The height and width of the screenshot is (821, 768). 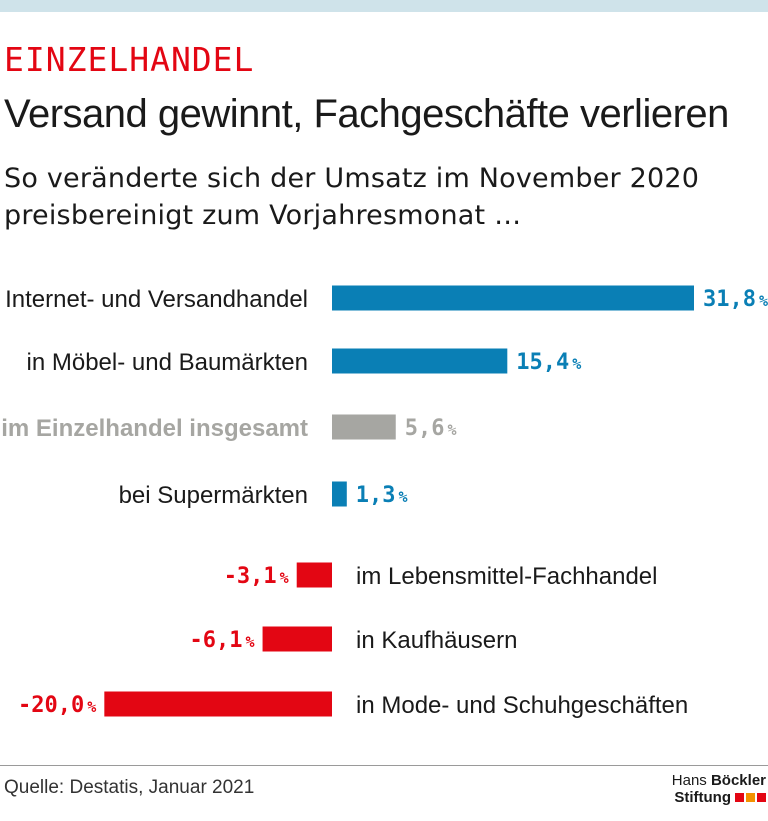 What do you see at coordinates (738, 780) in the screenshot?
I see `logo-text-boeckler: Böckler` at bounding box center [738, 780].